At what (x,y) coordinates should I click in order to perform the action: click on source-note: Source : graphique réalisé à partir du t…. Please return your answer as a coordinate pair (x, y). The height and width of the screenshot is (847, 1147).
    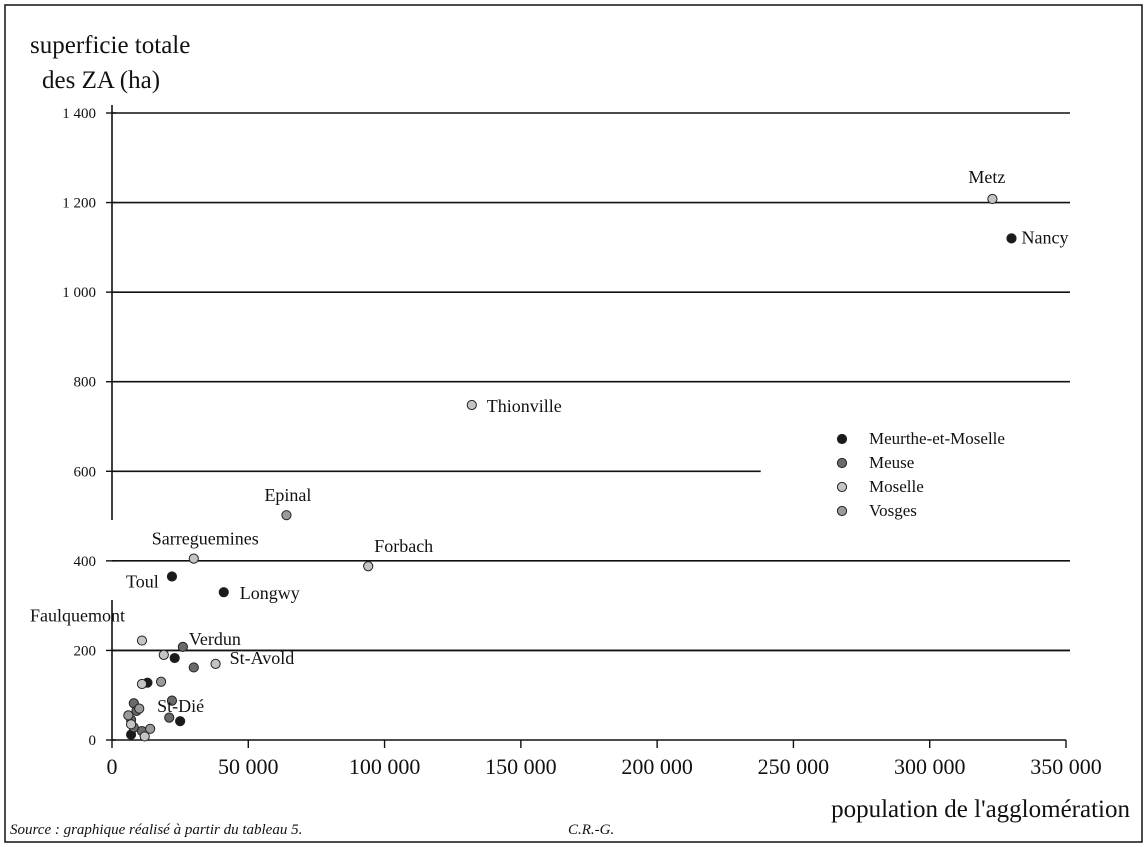
    Looking at the image, I should click on (156, 830).